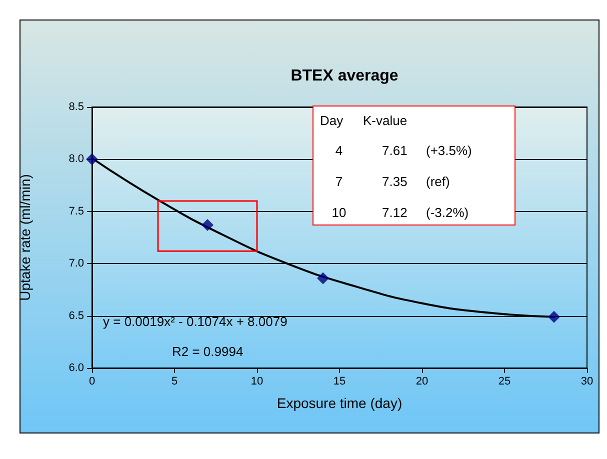 The height and width of the screenshot is (459, 607). Describe the element at coordinates (92, 382) in the screenshot. I see `x-tick-label: 0` at that location.